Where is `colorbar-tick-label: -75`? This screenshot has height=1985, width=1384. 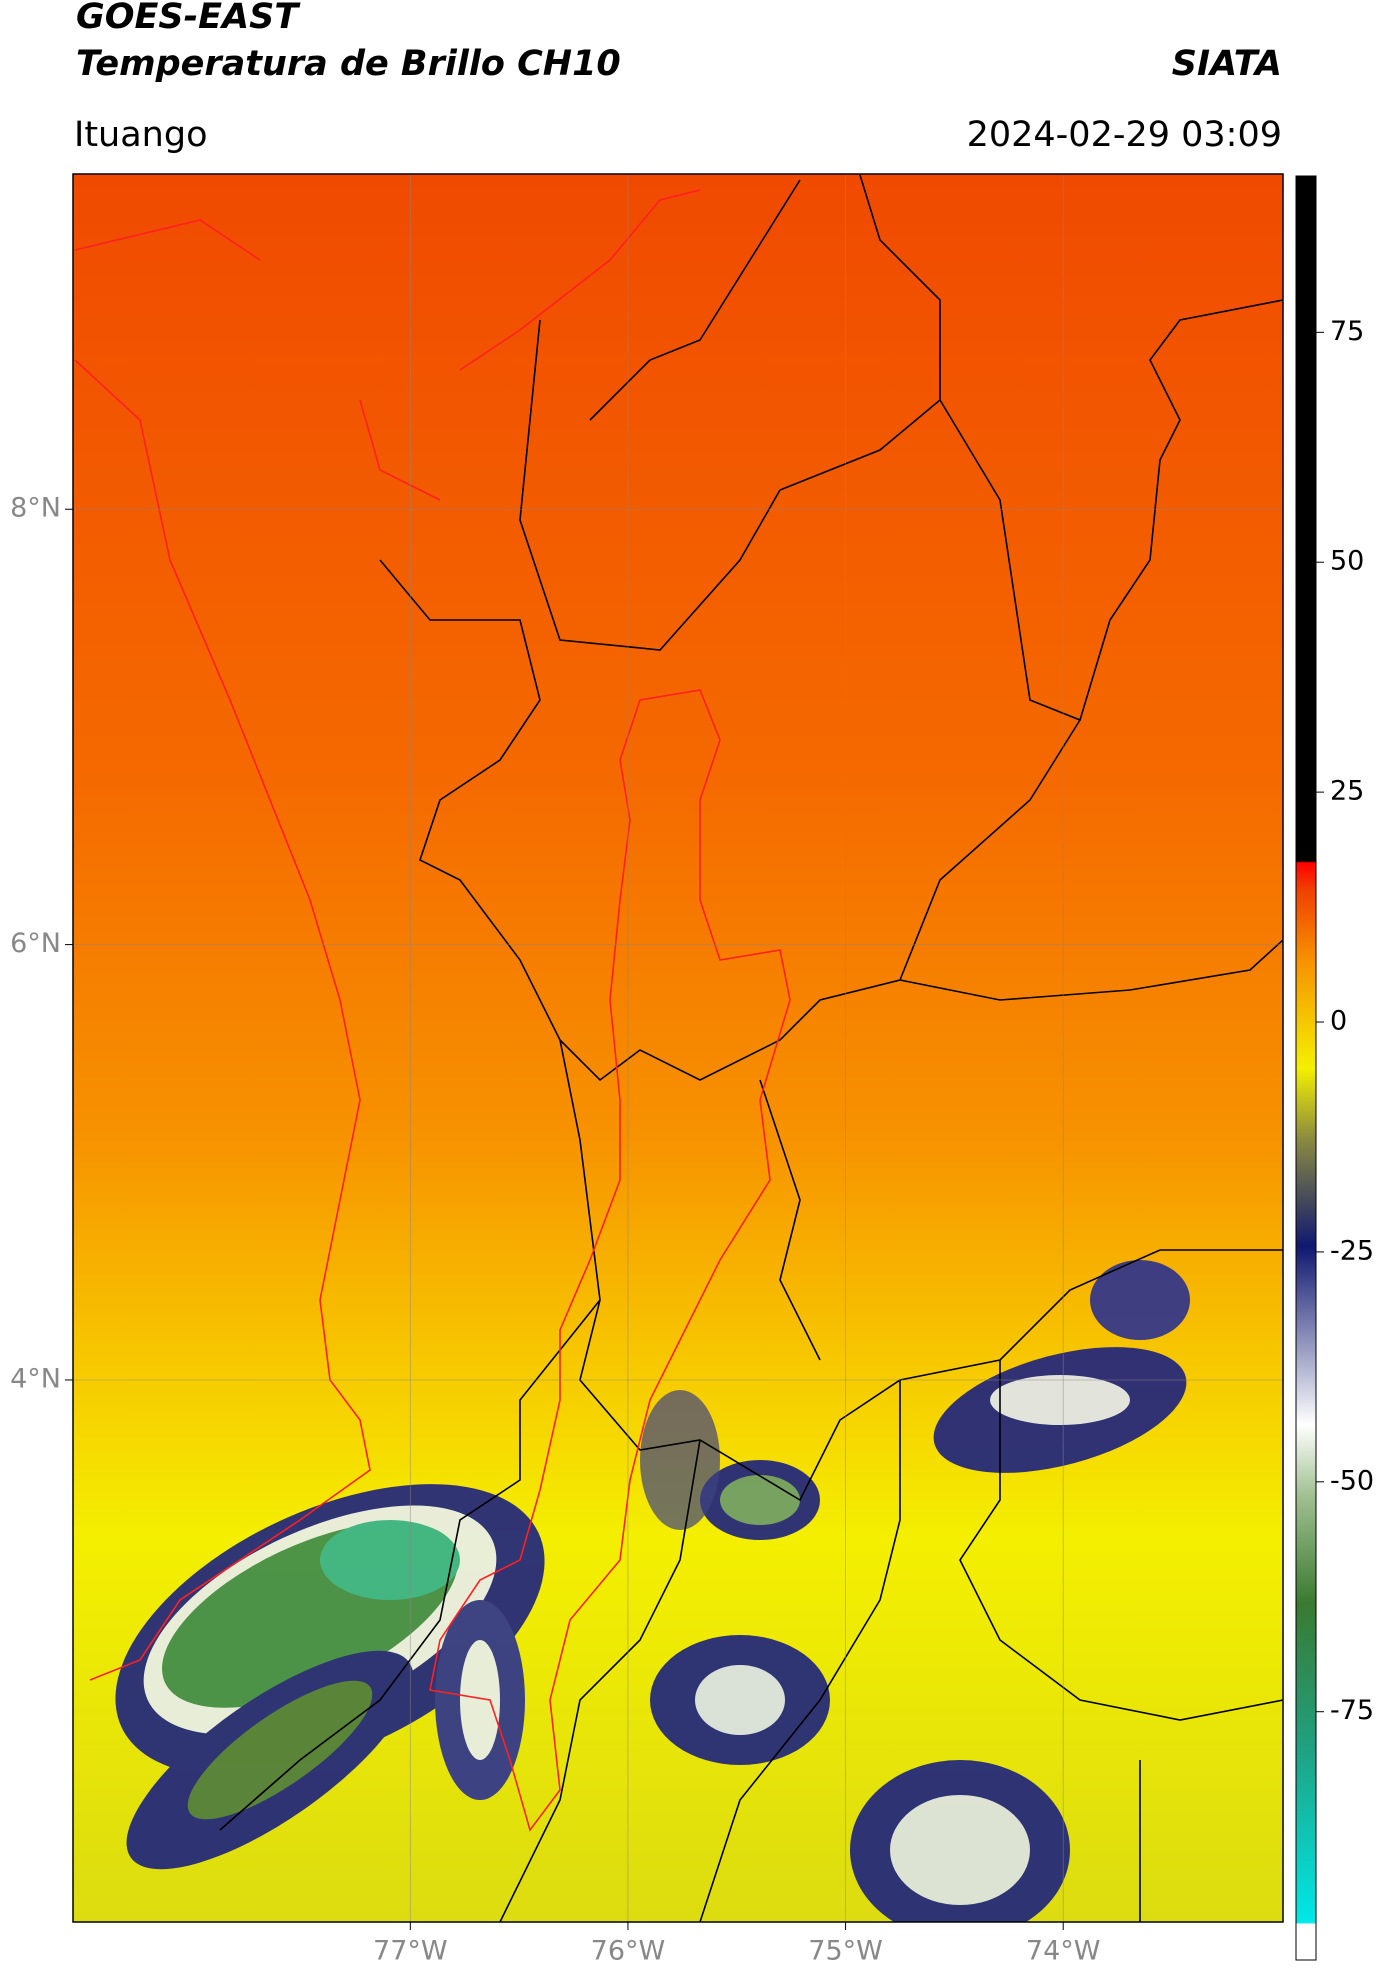 colorbar-tick-label: -75 is located at coordinates (1352, 1710).